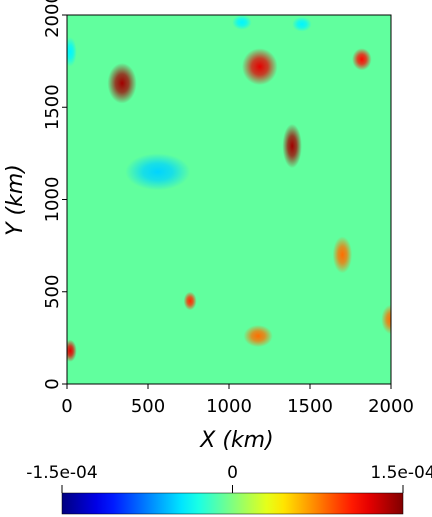 The image size is (432, 517). I want to click on y-tick-label: 500, so click(52, 292).